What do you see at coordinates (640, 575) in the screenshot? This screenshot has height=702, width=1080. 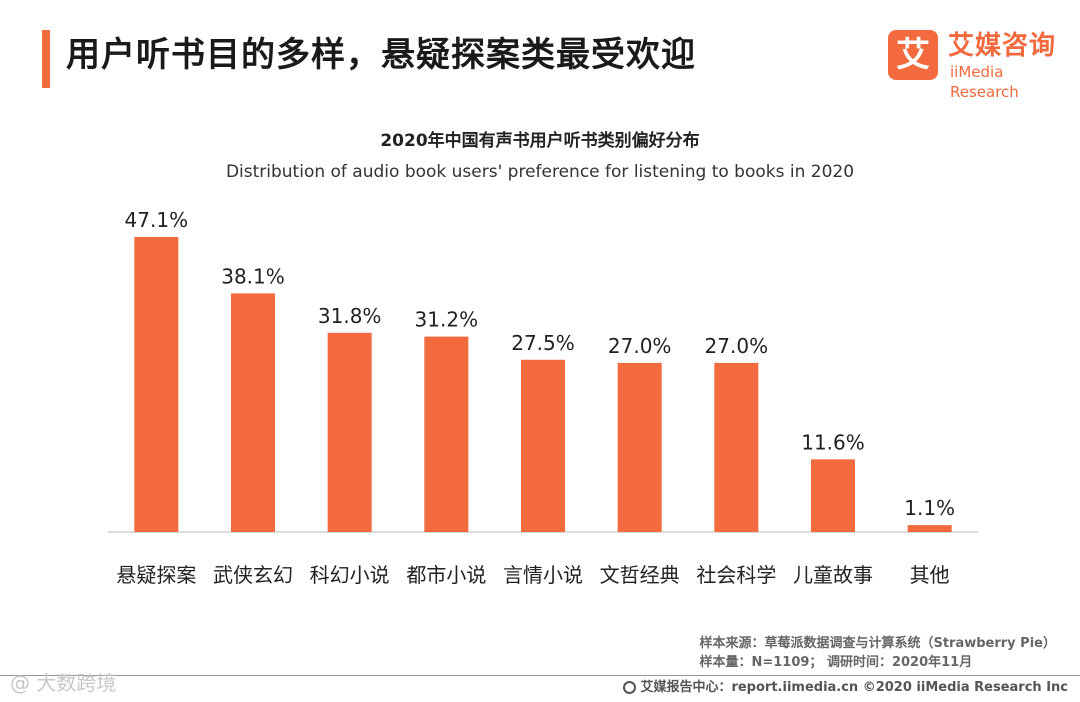 I see `category-label-6: 文哲经典` at bounding box center [640, 575].